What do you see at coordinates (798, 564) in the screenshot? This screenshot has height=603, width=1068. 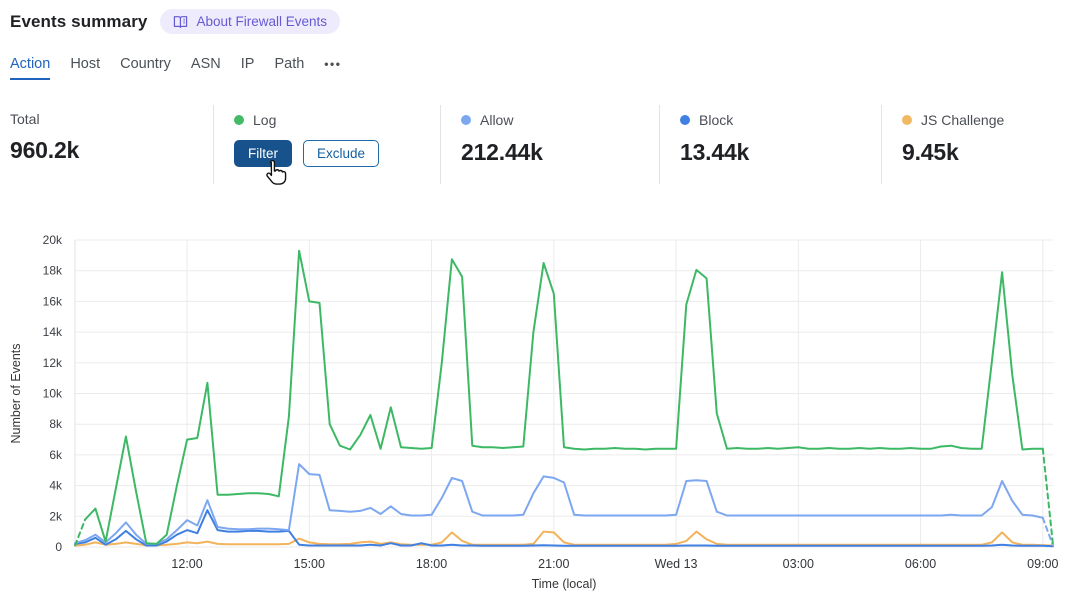 I see `svg-text: 03:00` at bounding box center [798, 564].